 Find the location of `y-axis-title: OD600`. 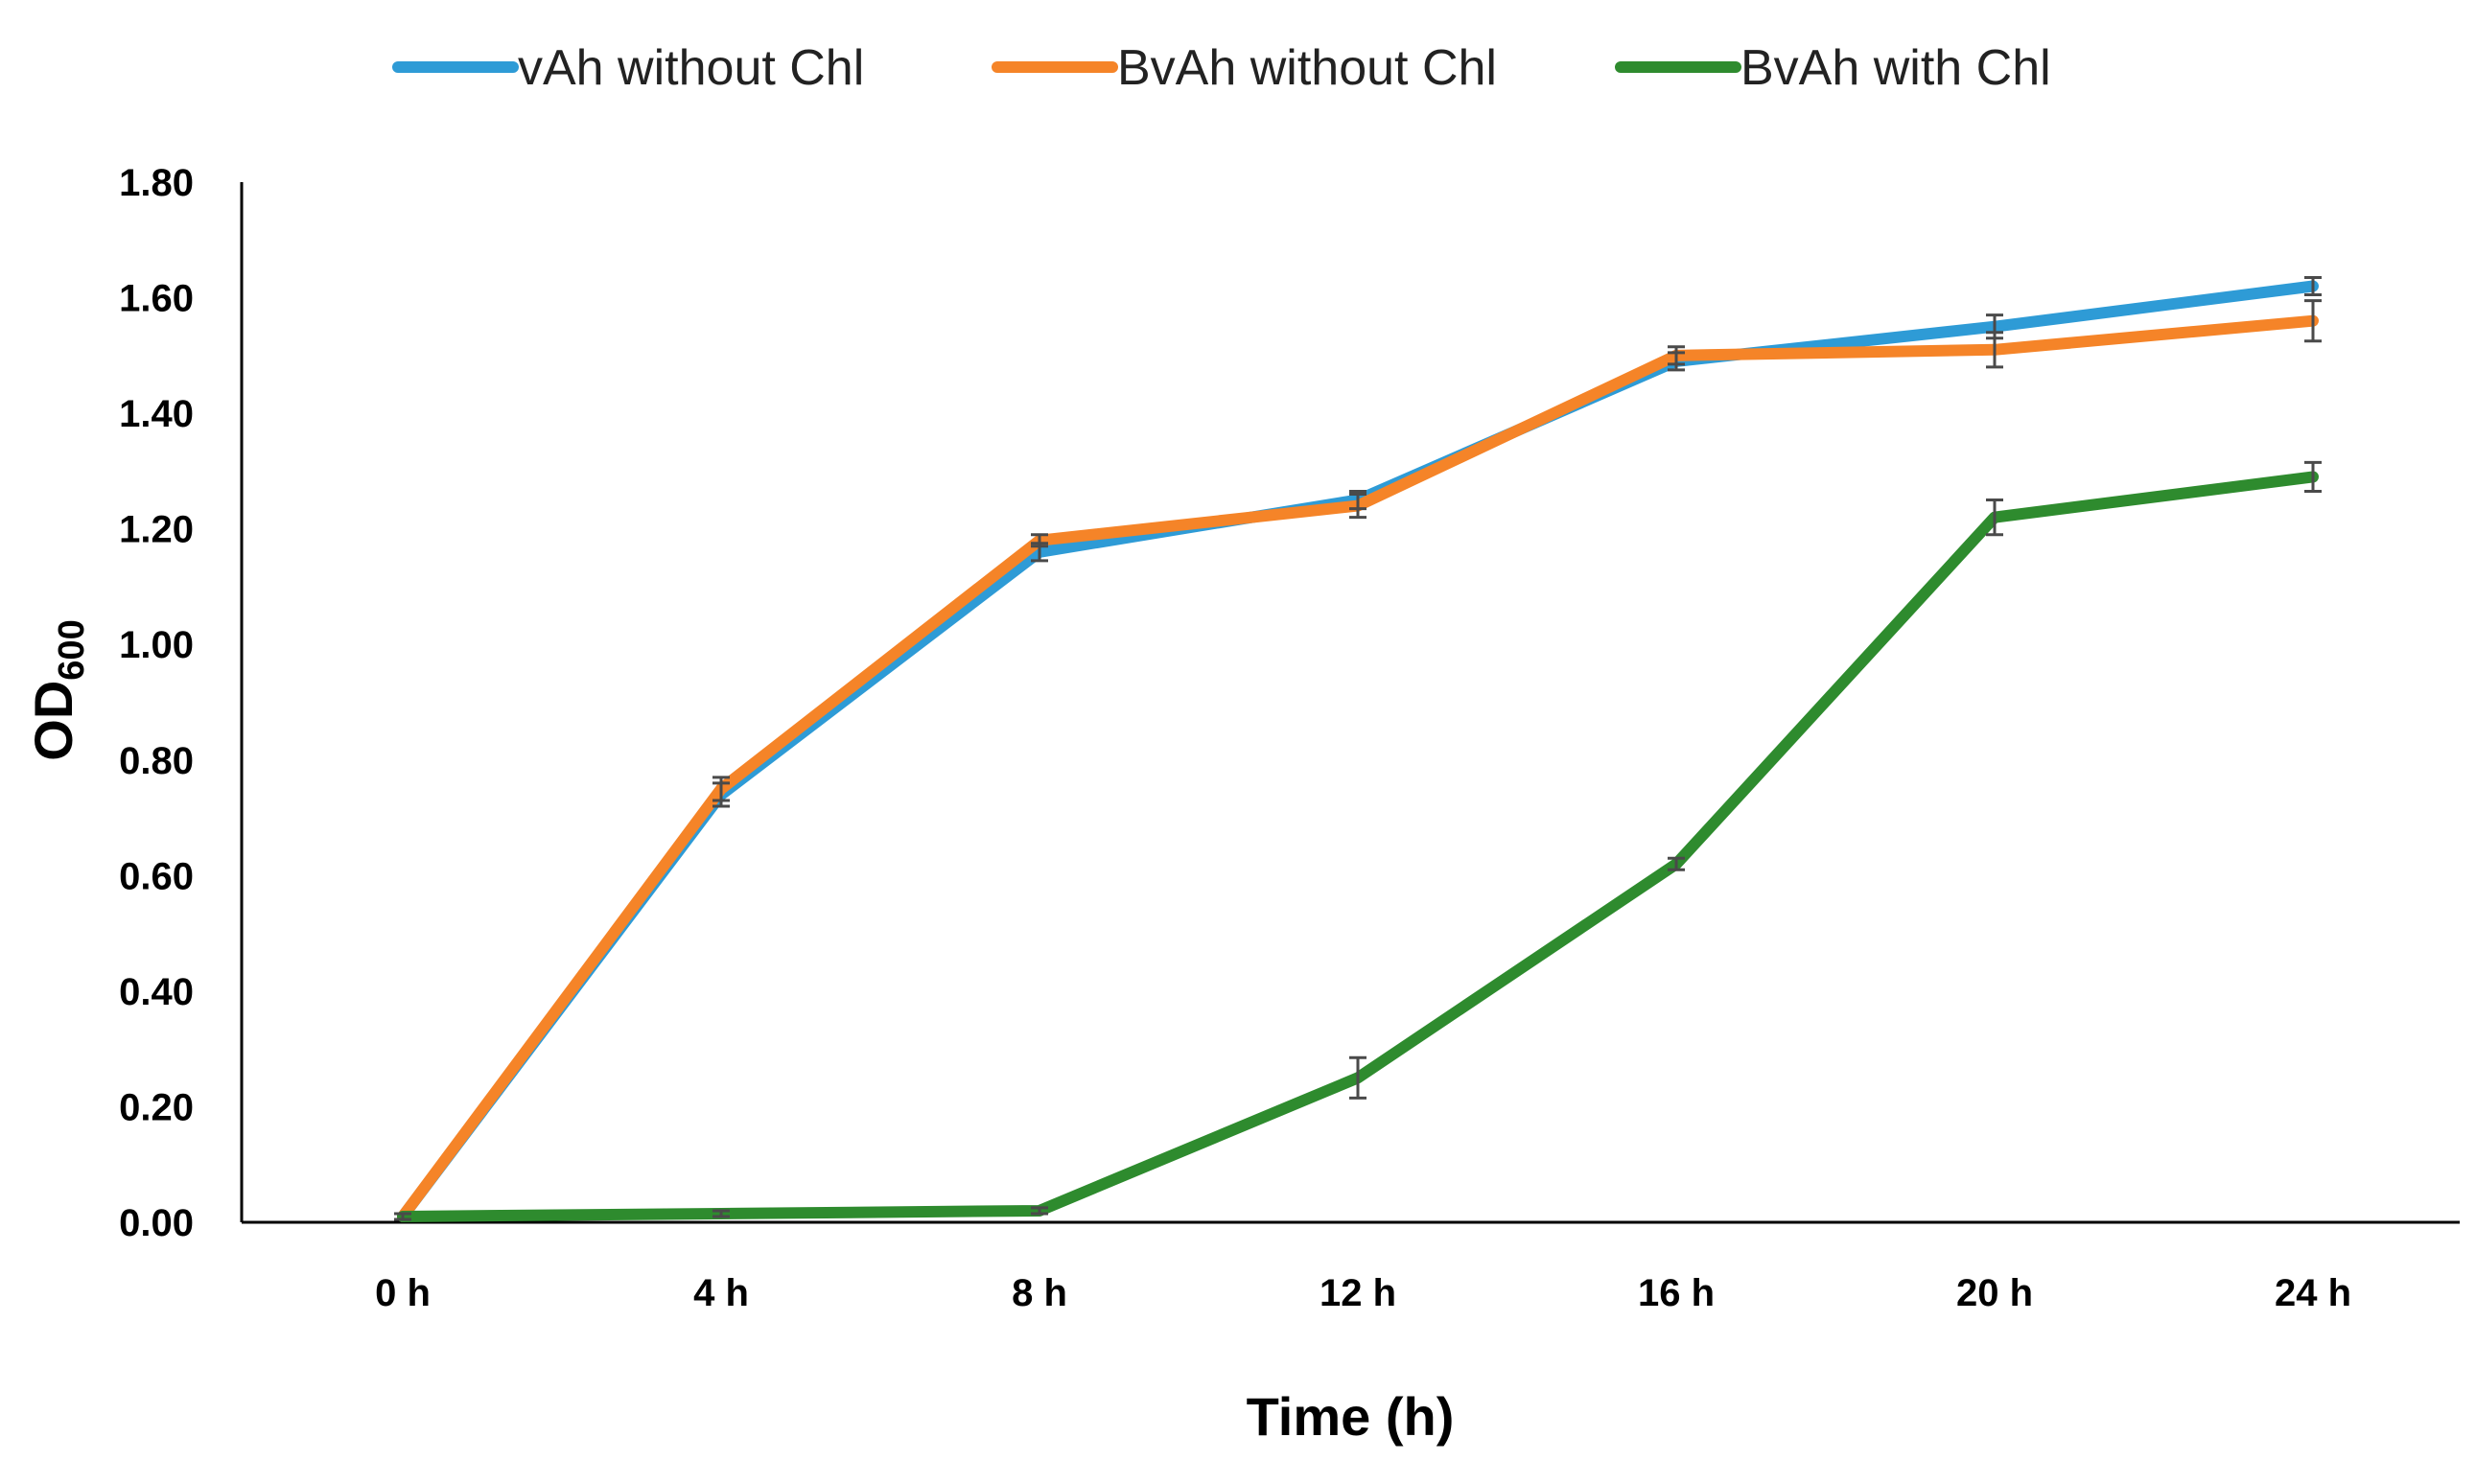

y-axis-title: OD600 is located at coordinates (57, 689).